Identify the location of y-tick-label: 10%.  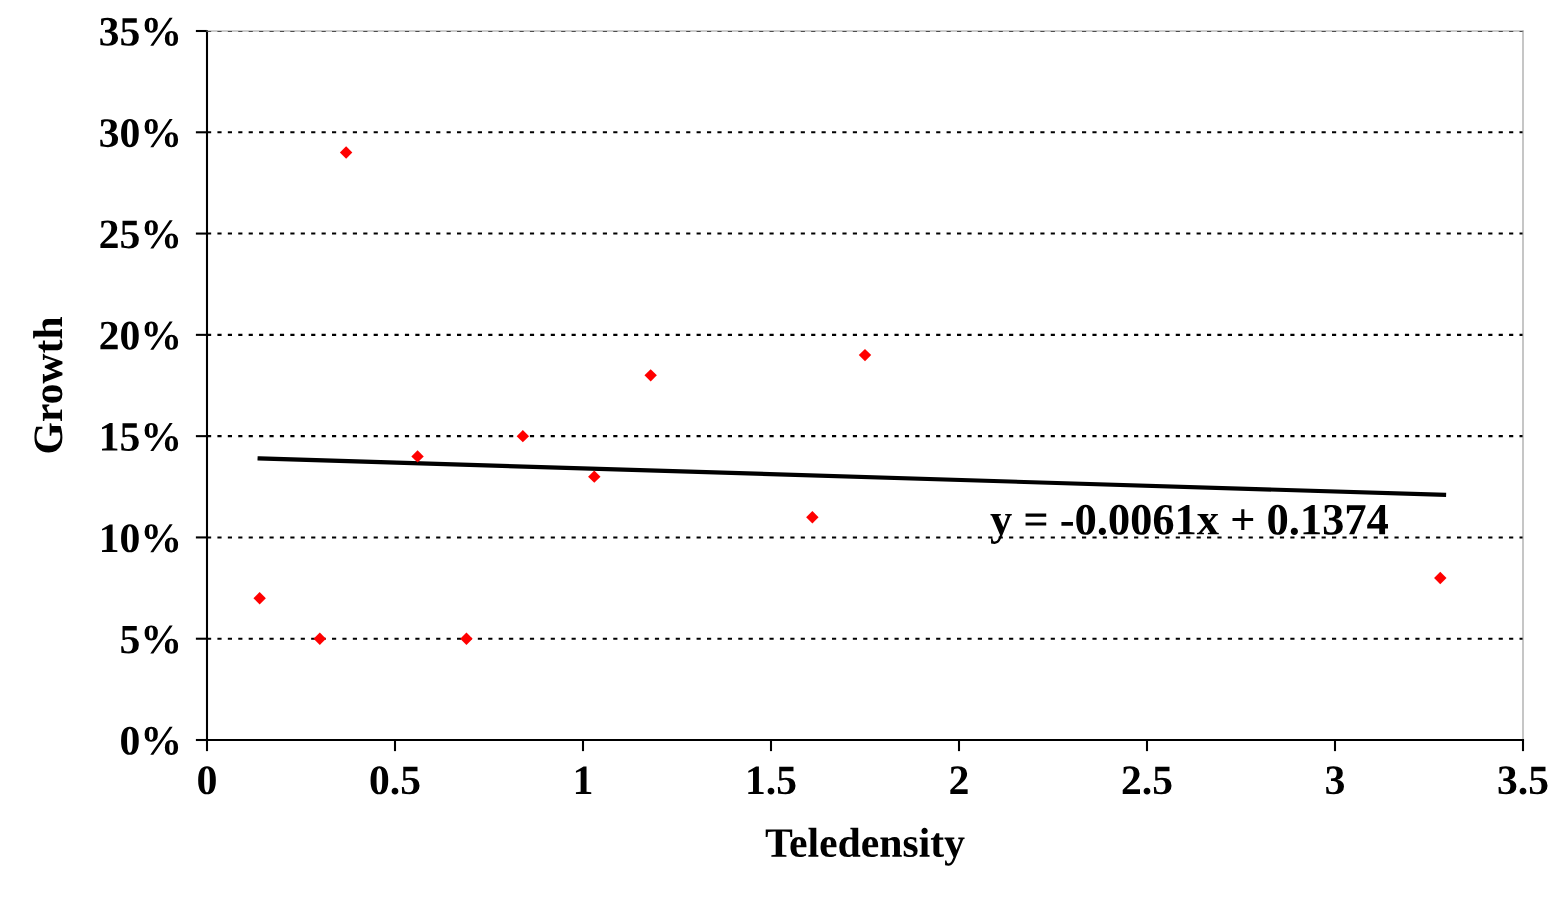
(140, 538).